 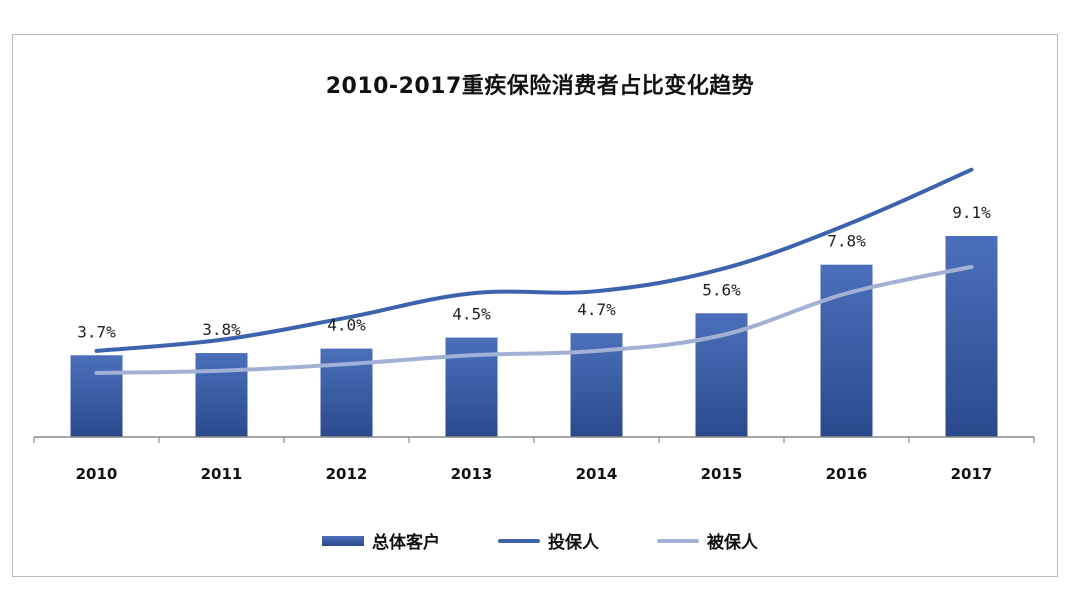 What do you see at coordinates (472, 474) in the screenshot?
I see `x-tick-label-2013: 2013` at bounding box center [472, 474].